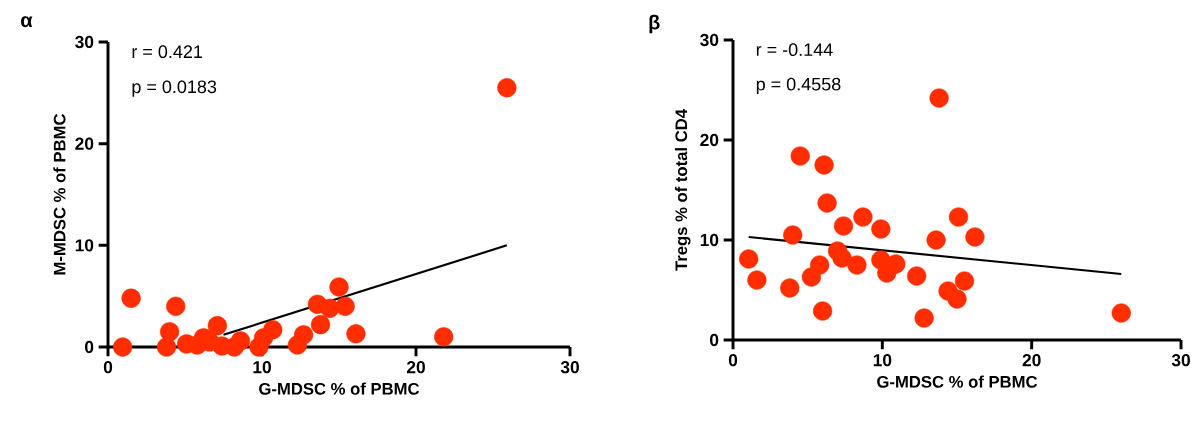 The image size is (1200, 425). I want to click on chart-title: β, so click(654, 24).